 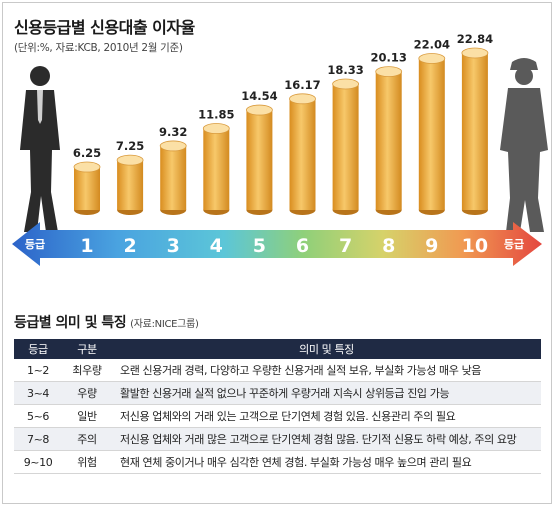 What do you see at coordinates (129, 246) in the screenshot?
I see `grade-tick-label: 2` at bounding box center [129, 246].